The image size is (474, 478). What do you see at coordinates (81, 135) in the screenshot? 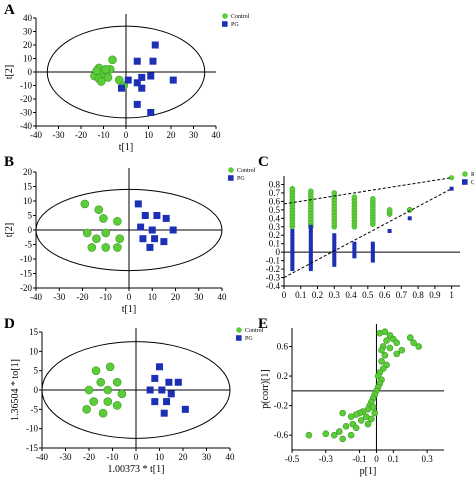
I see `x-tick-label: -20` at bounding box center [81, 135].